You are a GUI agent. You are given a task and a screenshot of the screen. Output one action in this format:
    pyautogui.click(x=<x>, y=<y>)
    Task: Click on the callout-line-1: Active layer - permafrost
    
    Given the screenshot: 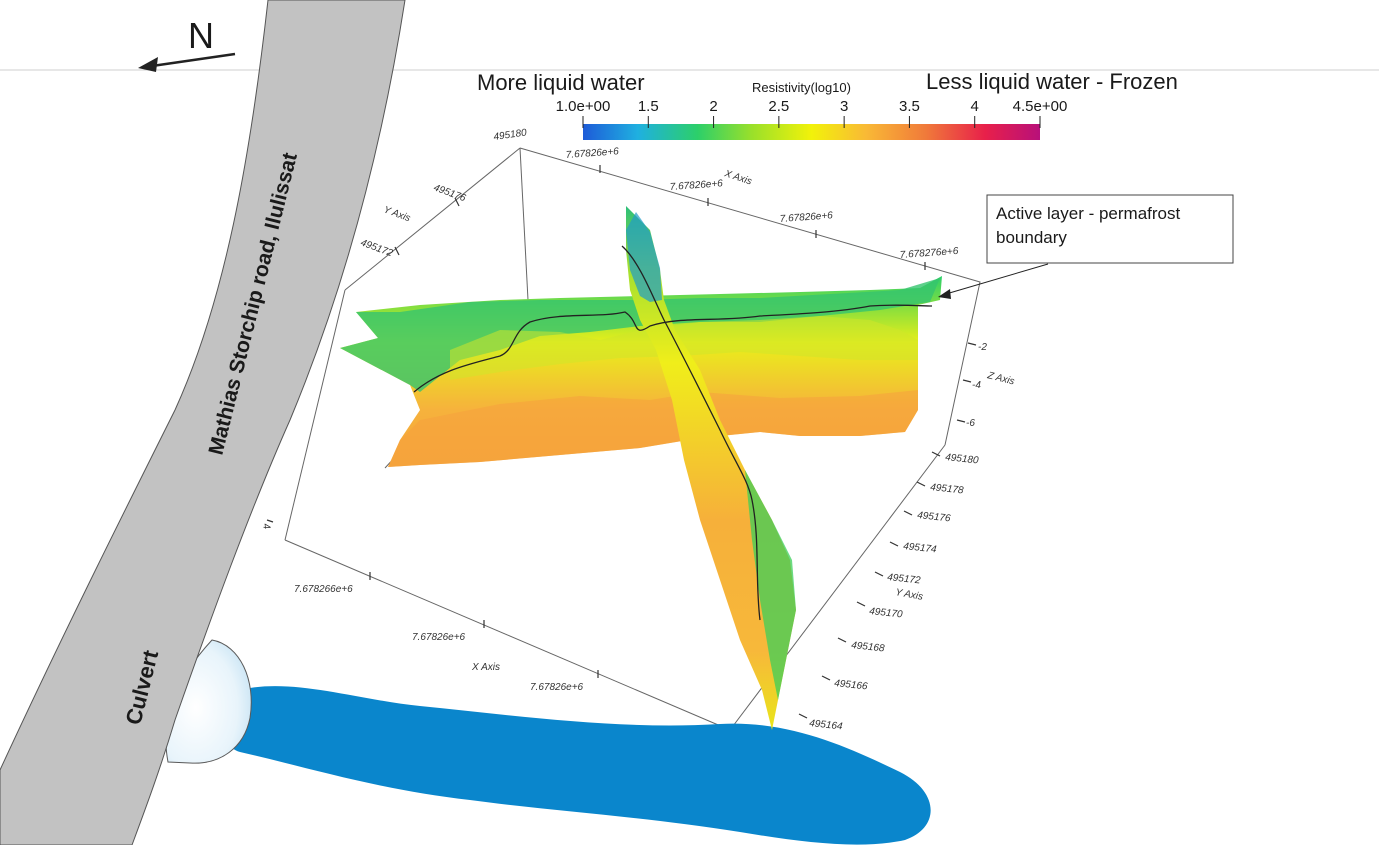 What is the action you would take?
    pyautogui.click(x=1088, y=213)
    